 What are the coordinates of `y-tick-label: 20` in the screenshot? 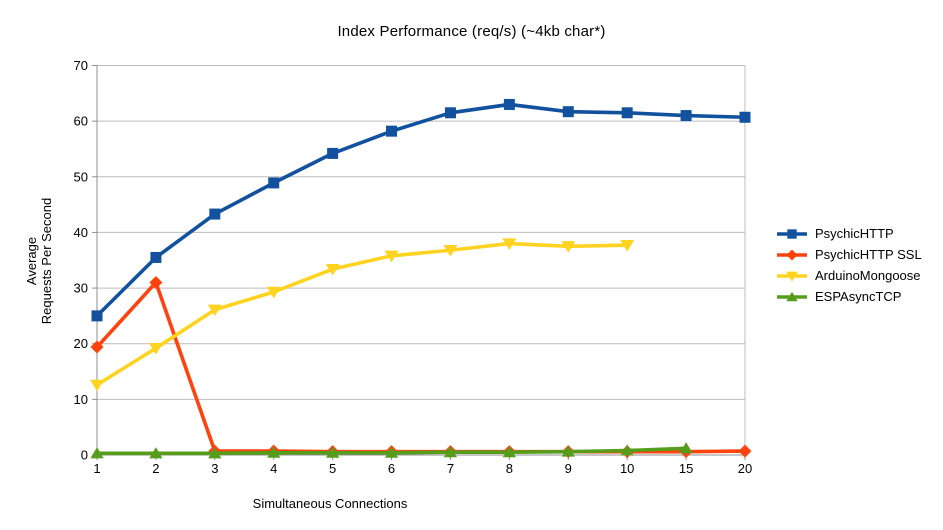 It's located at (81, 343).